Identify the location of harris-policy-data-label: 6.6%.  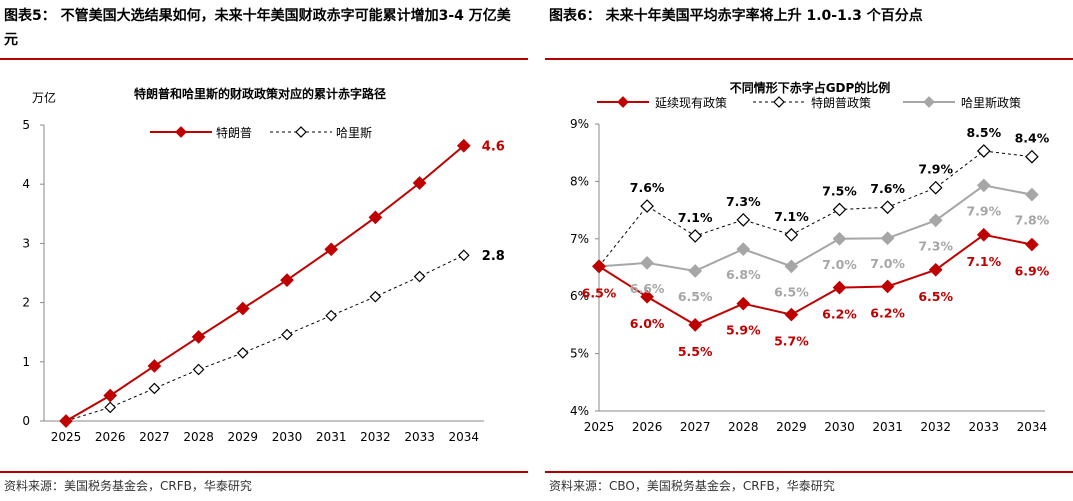
(647, 288).